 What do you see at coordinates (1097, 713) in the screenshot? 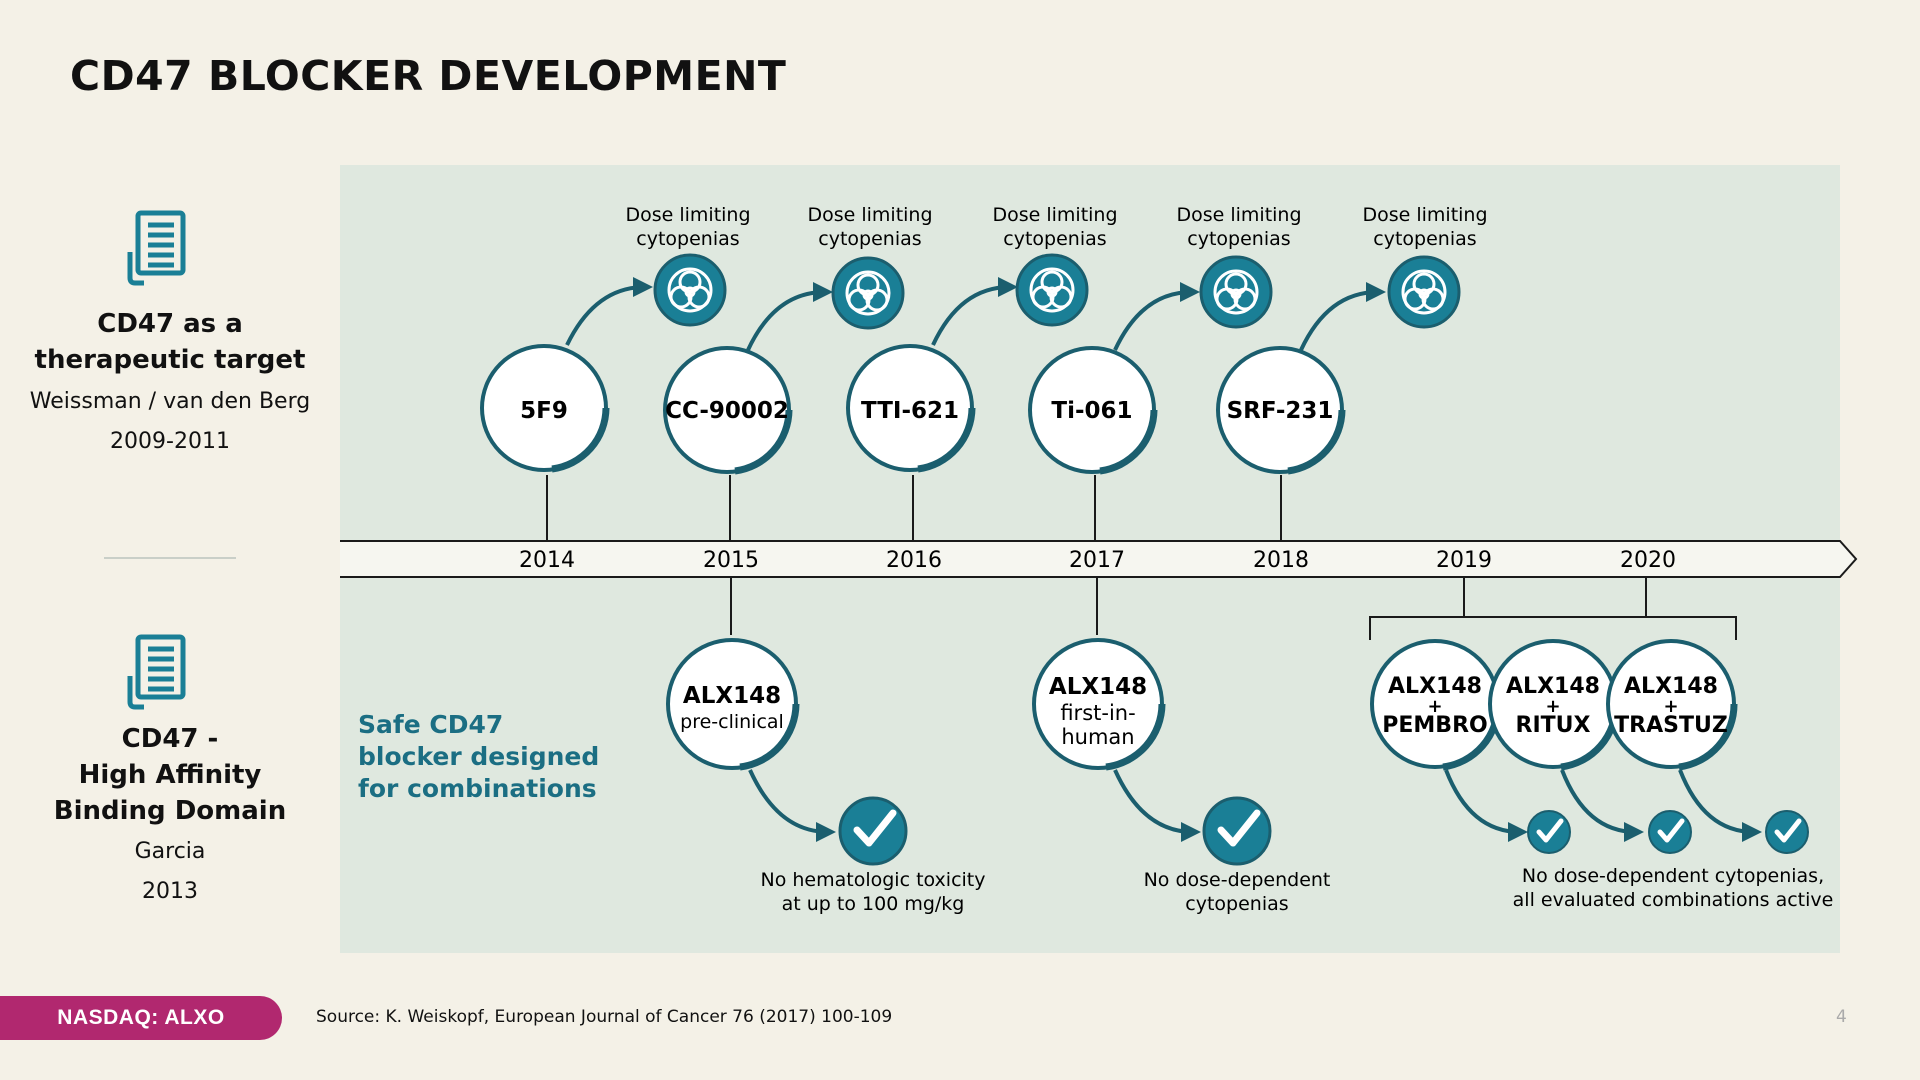
I see `alx-milestone-2-line-2: first-in-` at bounding box center [1097, 713].